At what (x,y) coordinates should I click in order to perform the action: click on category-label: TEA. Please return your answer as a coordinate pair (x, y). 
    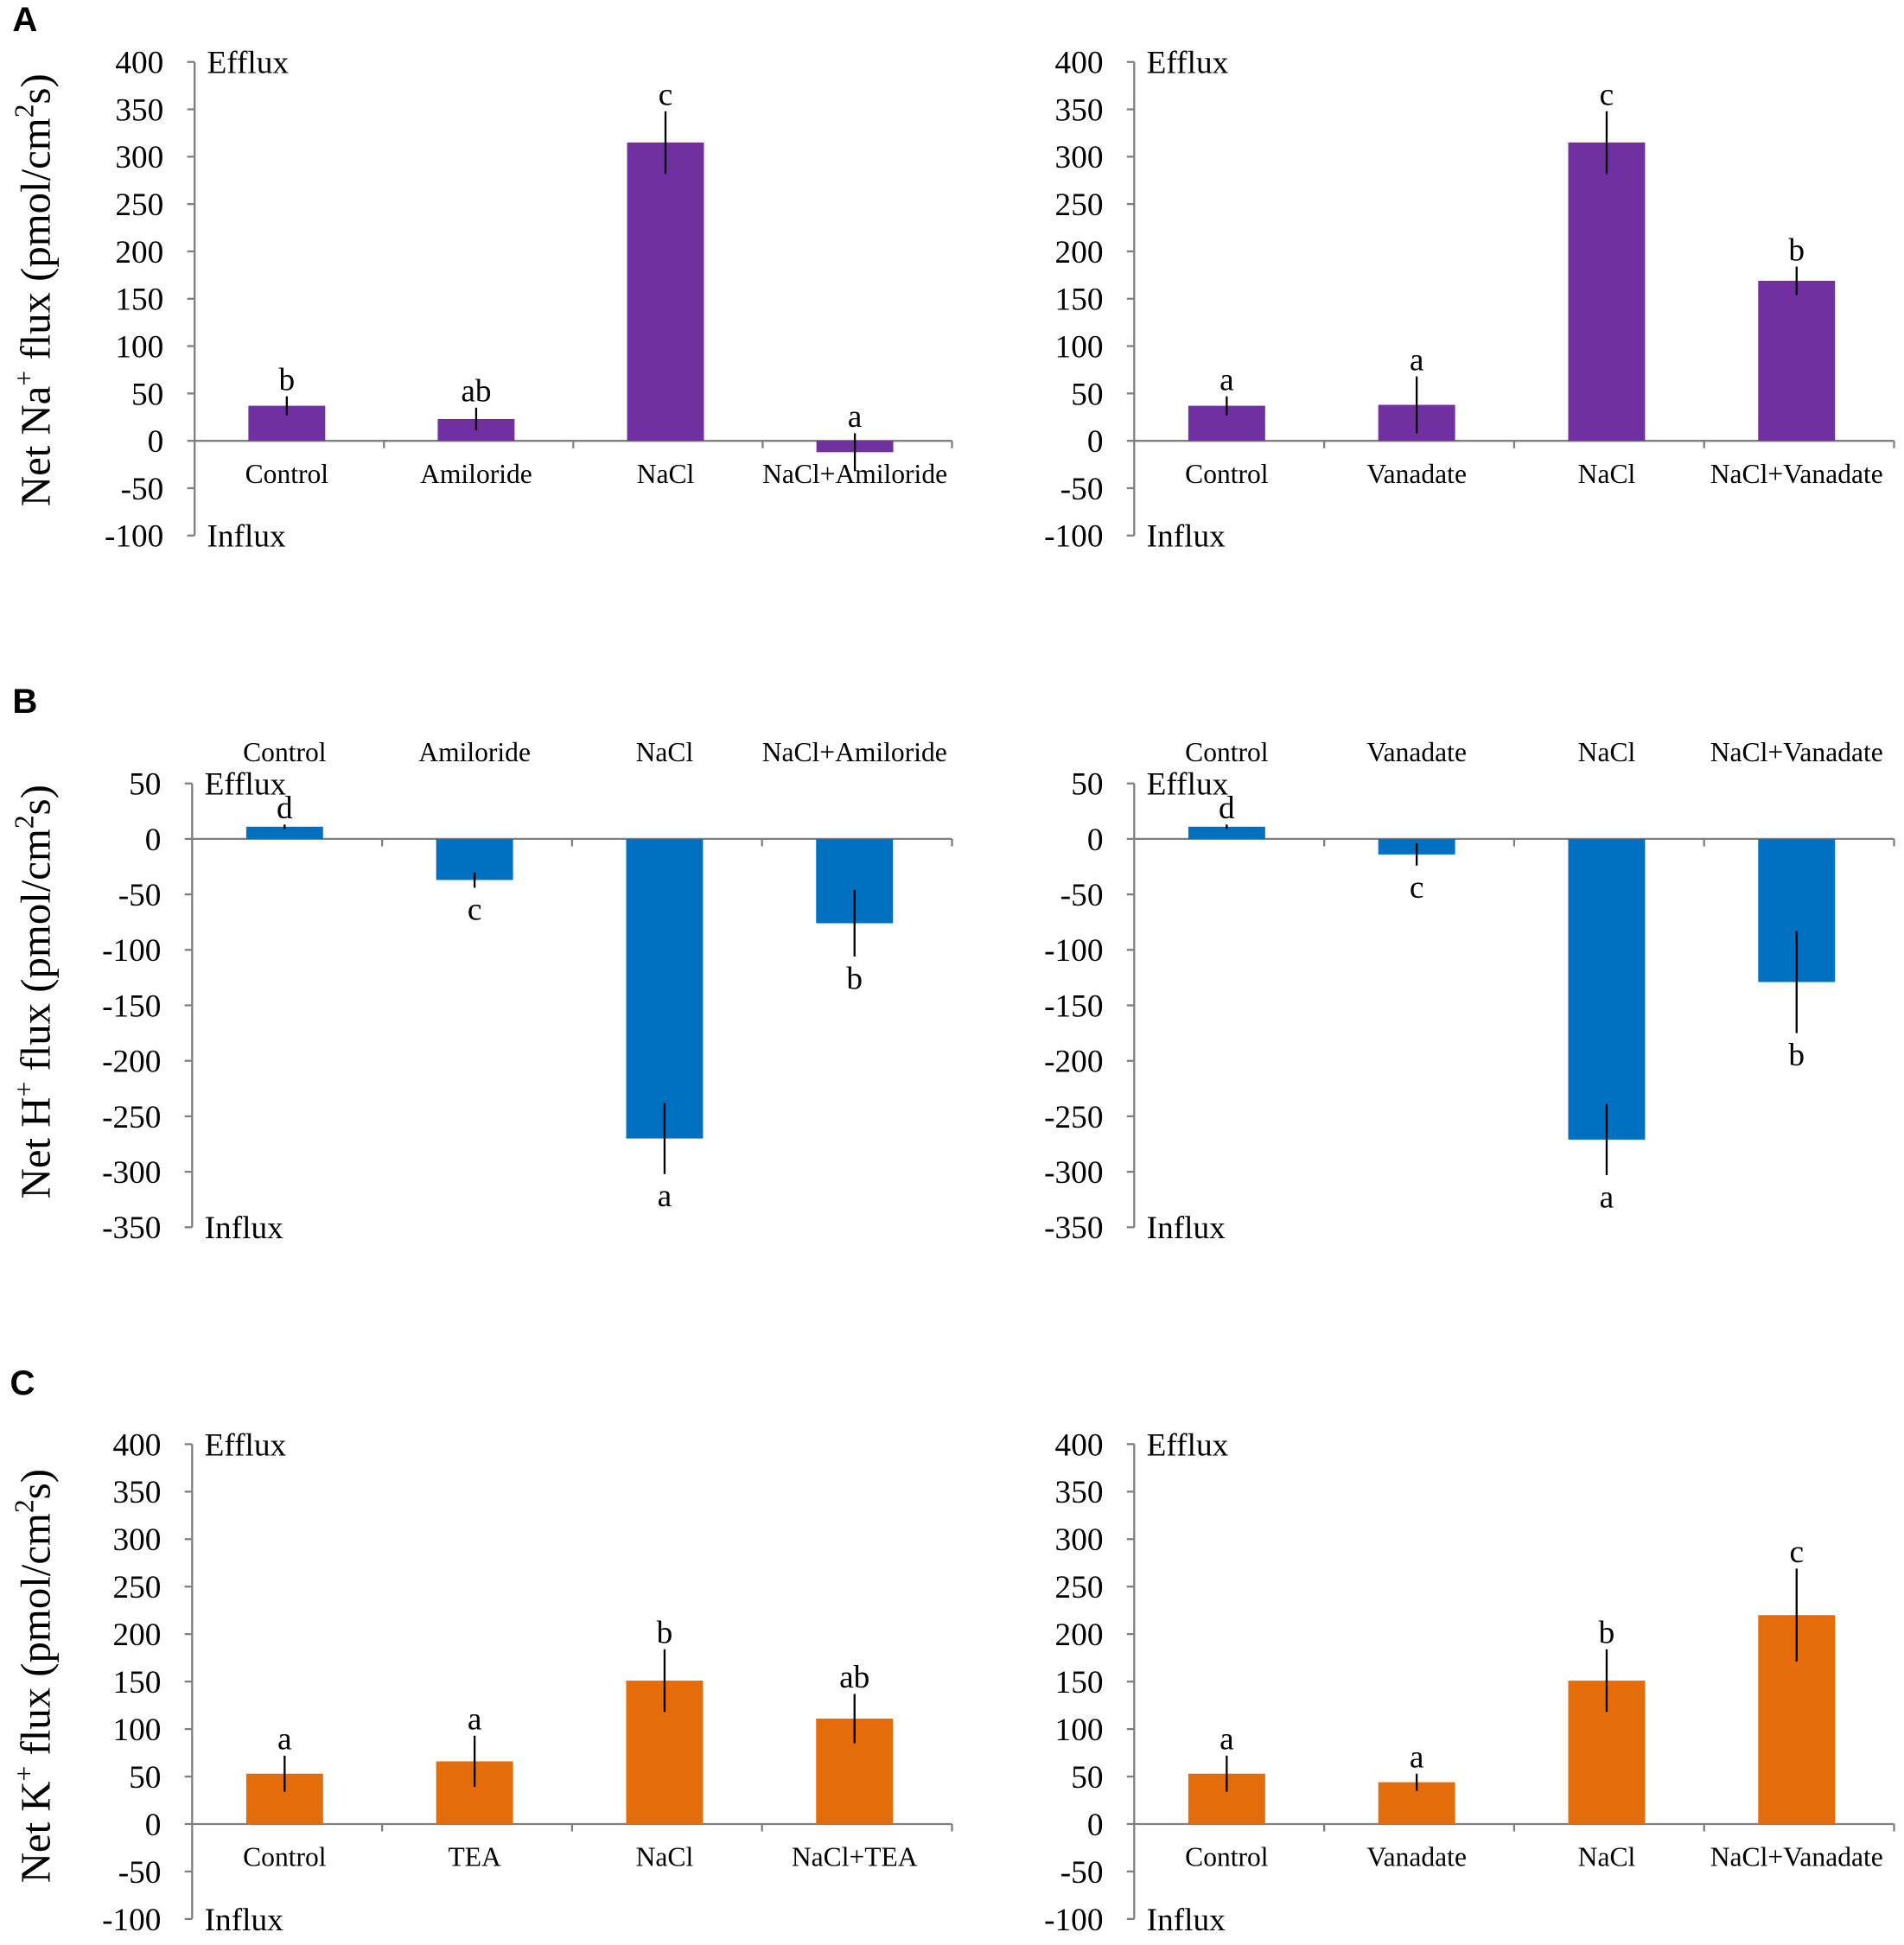
    Looking at the image, I should click on (475, 1857).